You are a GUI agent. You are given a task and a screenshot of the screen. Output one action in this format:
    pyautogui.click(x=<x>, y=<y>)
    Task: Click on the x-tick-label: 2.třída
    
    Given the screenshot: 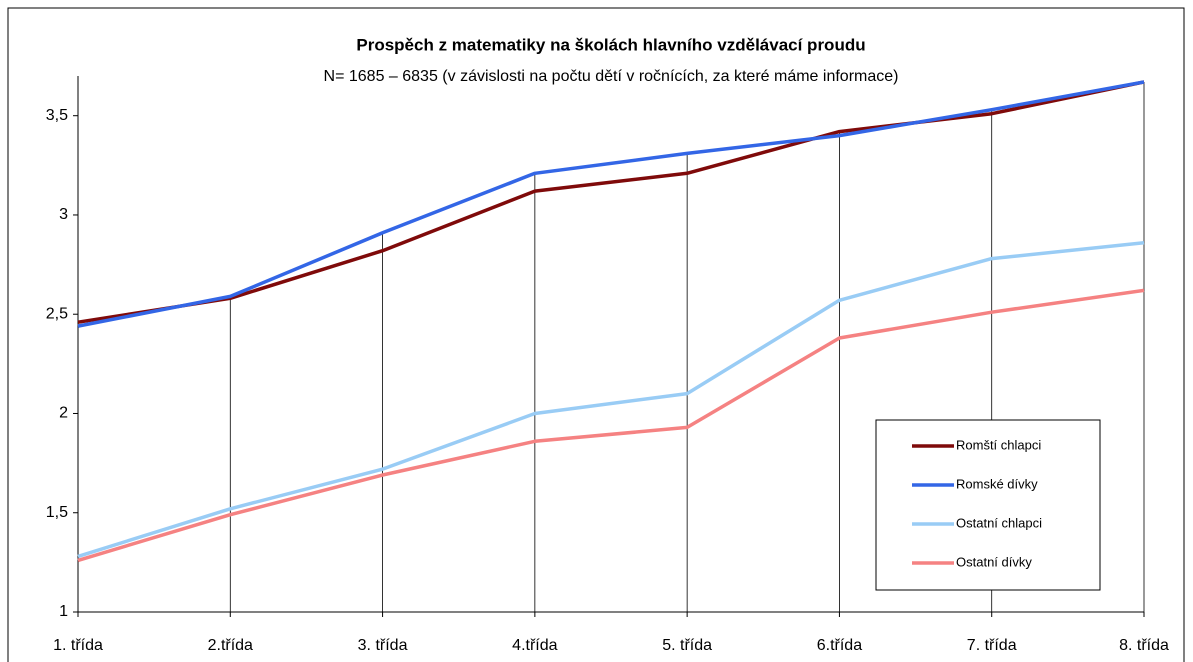 What is the action you would take?
    pyautogui.click(x=230, y=645)
    